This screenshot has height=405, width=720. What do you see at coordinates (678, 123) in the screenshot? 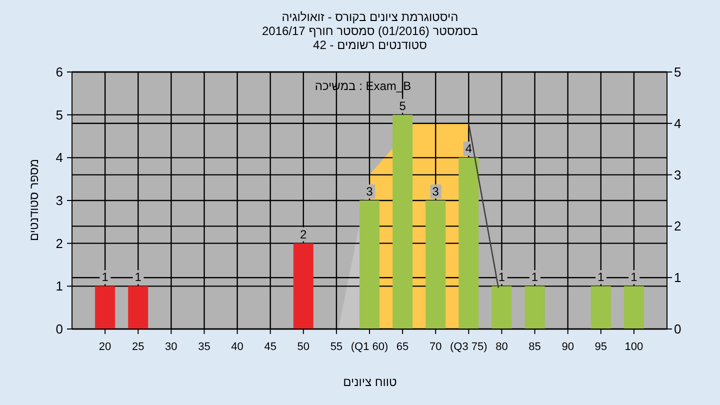
I see `y2-tick: 4` at bounding box center [678, 123].